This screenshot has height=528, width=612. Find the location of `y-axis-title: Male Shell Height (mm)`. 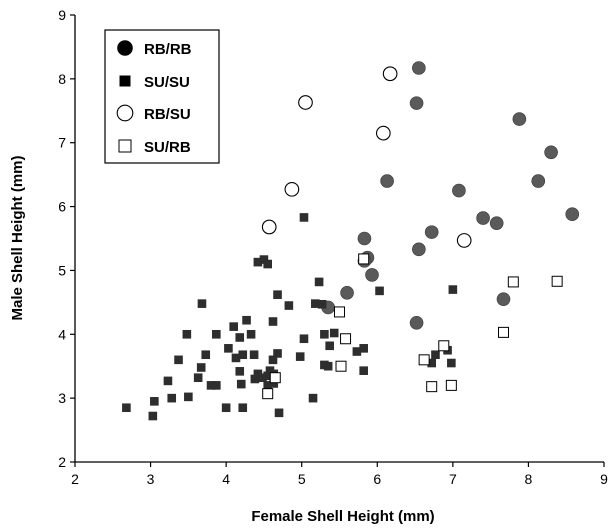

y-axis-title: Male Shell Height (mm) is located at coordinates (17, 237).